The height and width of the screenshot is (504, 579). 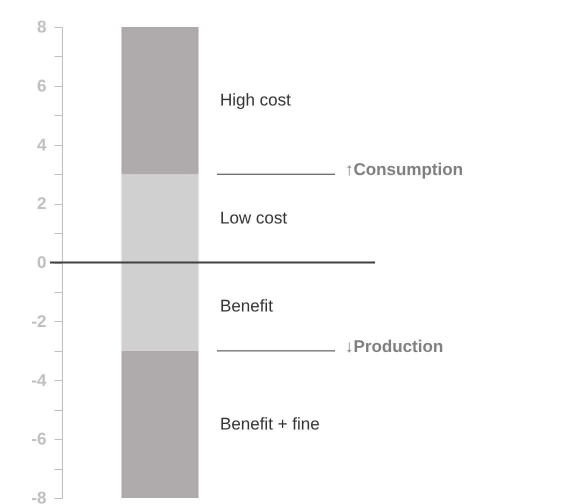 What do you see at coordinates (38, 439) in the screenshot?
I see `y-tick-label: -6` at bounding box center [38, 439].